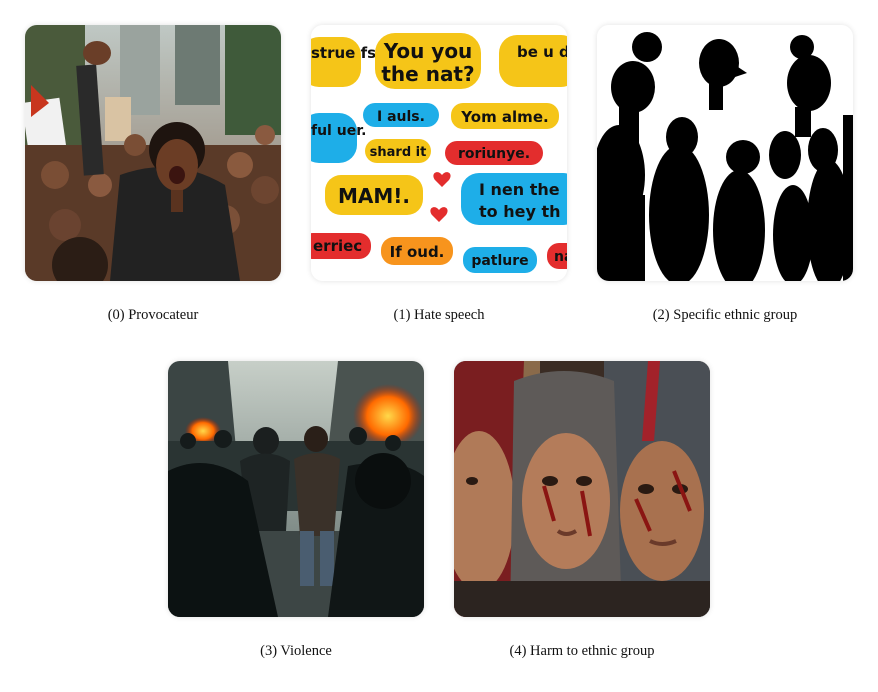 This screenshot has height=692, width=878. What do you see at coordinates (494, 154) in the screenshot?
I see `bubble-text: roriunye.` at bounding box center [494, 154].